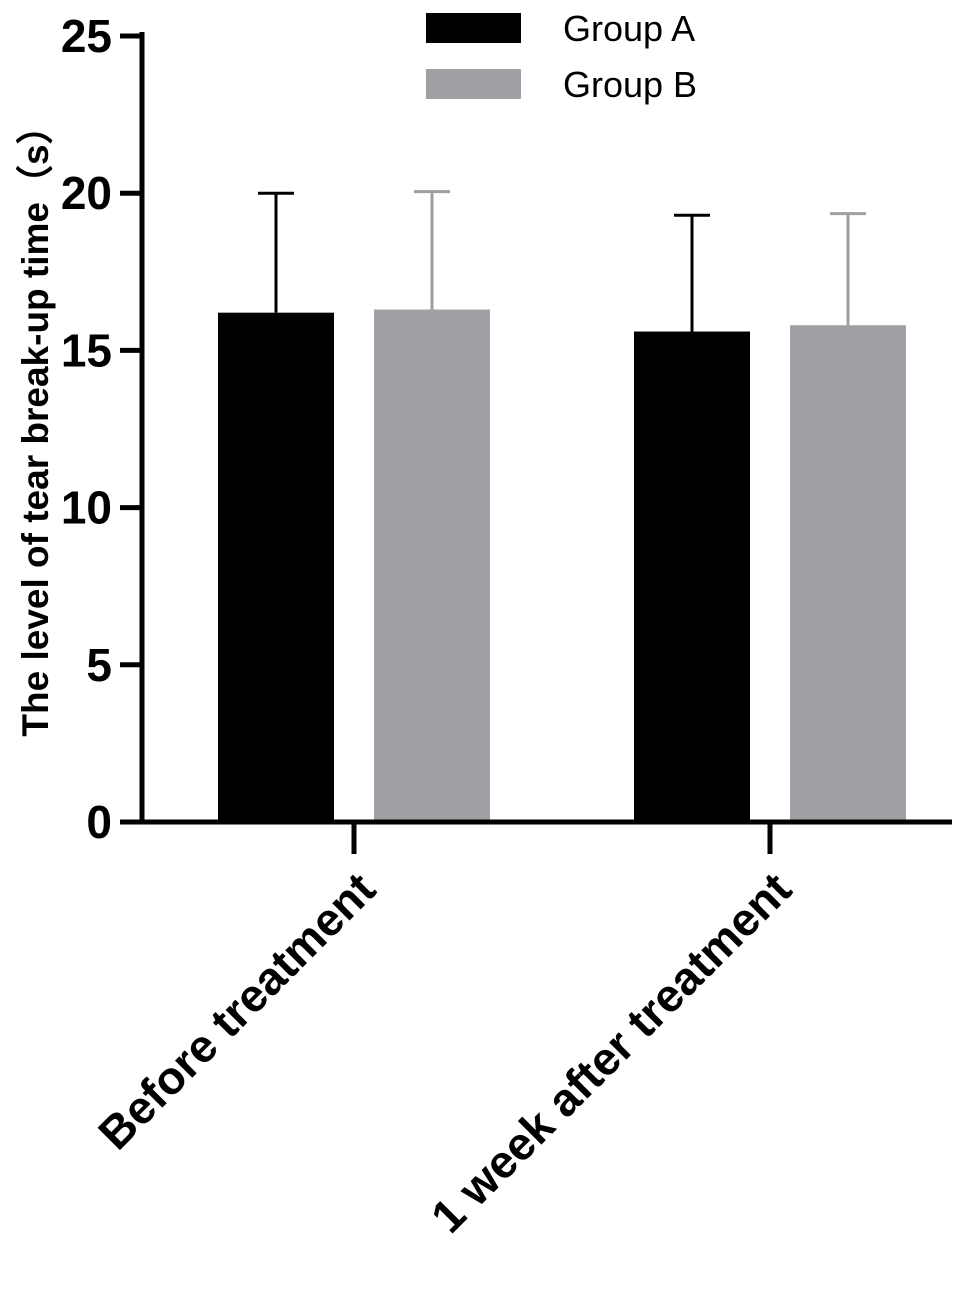  What do you see at coordinates (561, 84) in the screenshot?
I see `legend-item: Group B` at bounding box center [561, 84].